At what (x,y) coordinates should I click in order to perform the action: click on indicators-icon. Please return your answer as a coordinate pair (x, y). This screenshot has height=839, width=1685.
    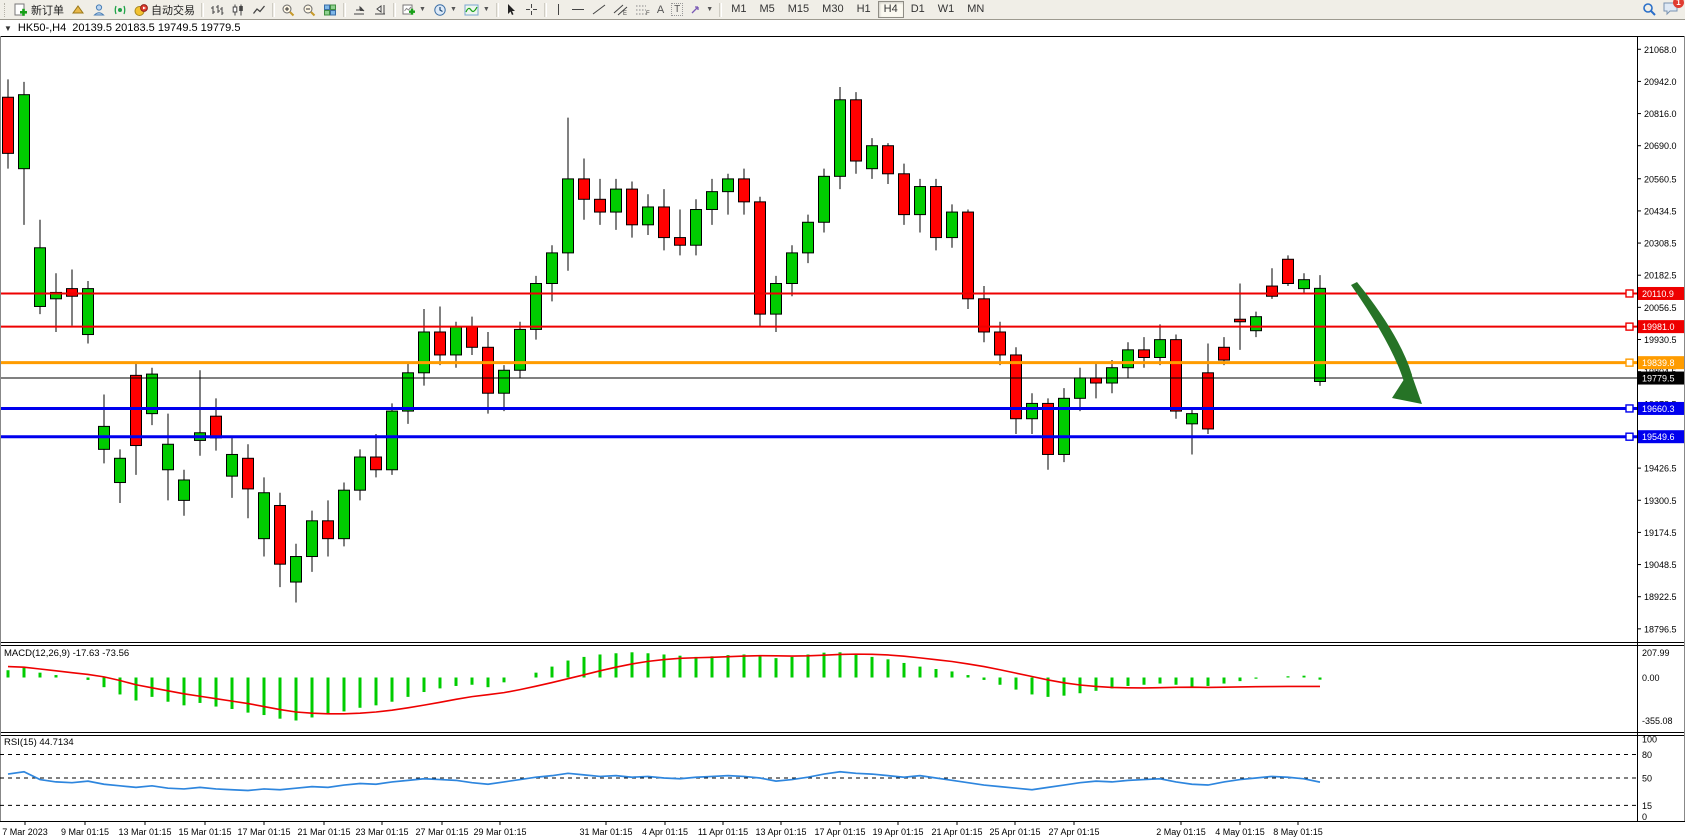
    Looking at the image, I should click on (471, 9).